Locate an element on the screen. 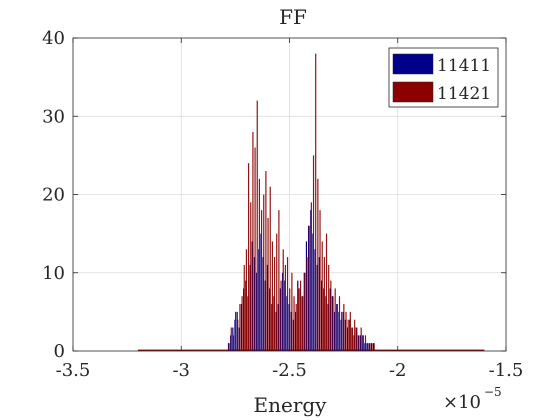 The width and height of the screenshot is (560, 420). y-tick-label: 0 is located at coordinates (59, 351).